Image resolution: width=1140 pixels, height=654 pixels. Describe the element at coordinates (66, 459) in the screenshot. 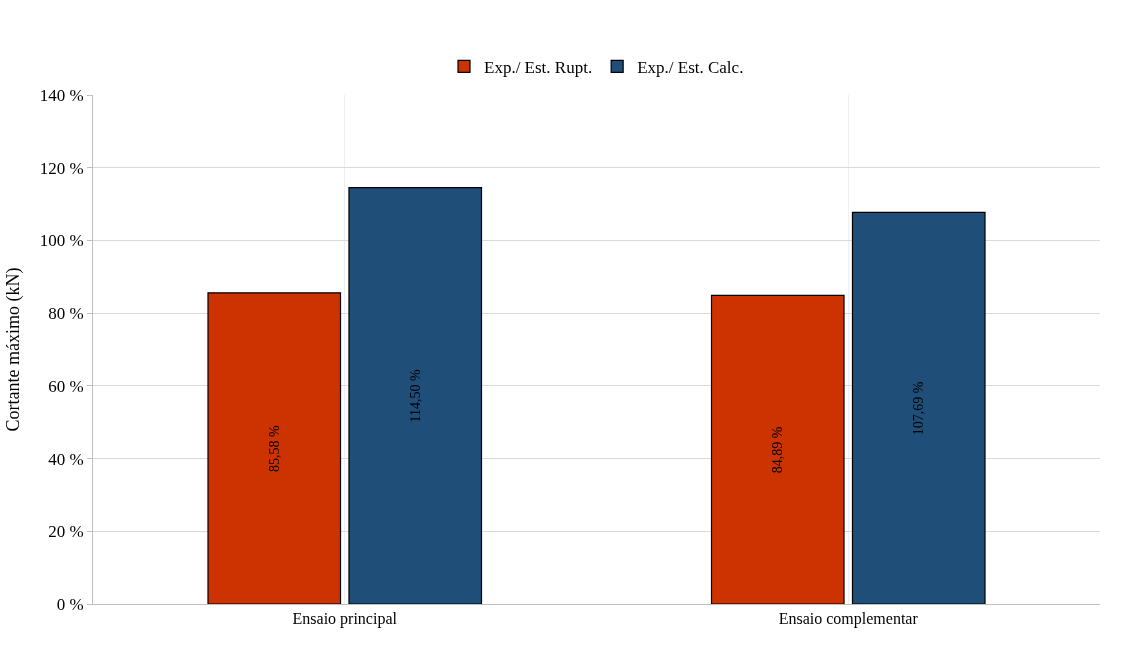

I see `y-tick-label: 40 %` at that location.